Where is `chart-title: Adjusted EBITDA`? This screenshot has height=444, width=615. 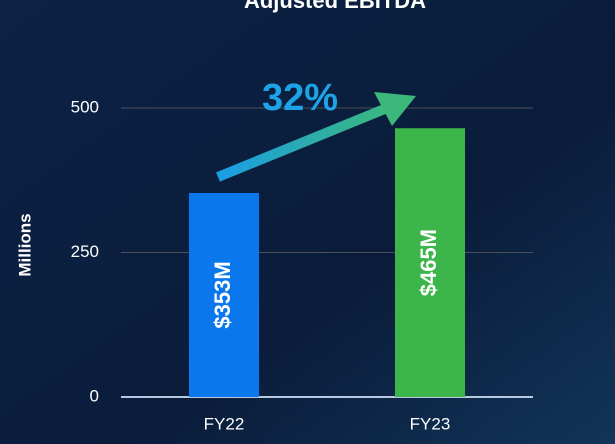 chart-title: Adjusted EBITDA is located at coordinates (335, 6).